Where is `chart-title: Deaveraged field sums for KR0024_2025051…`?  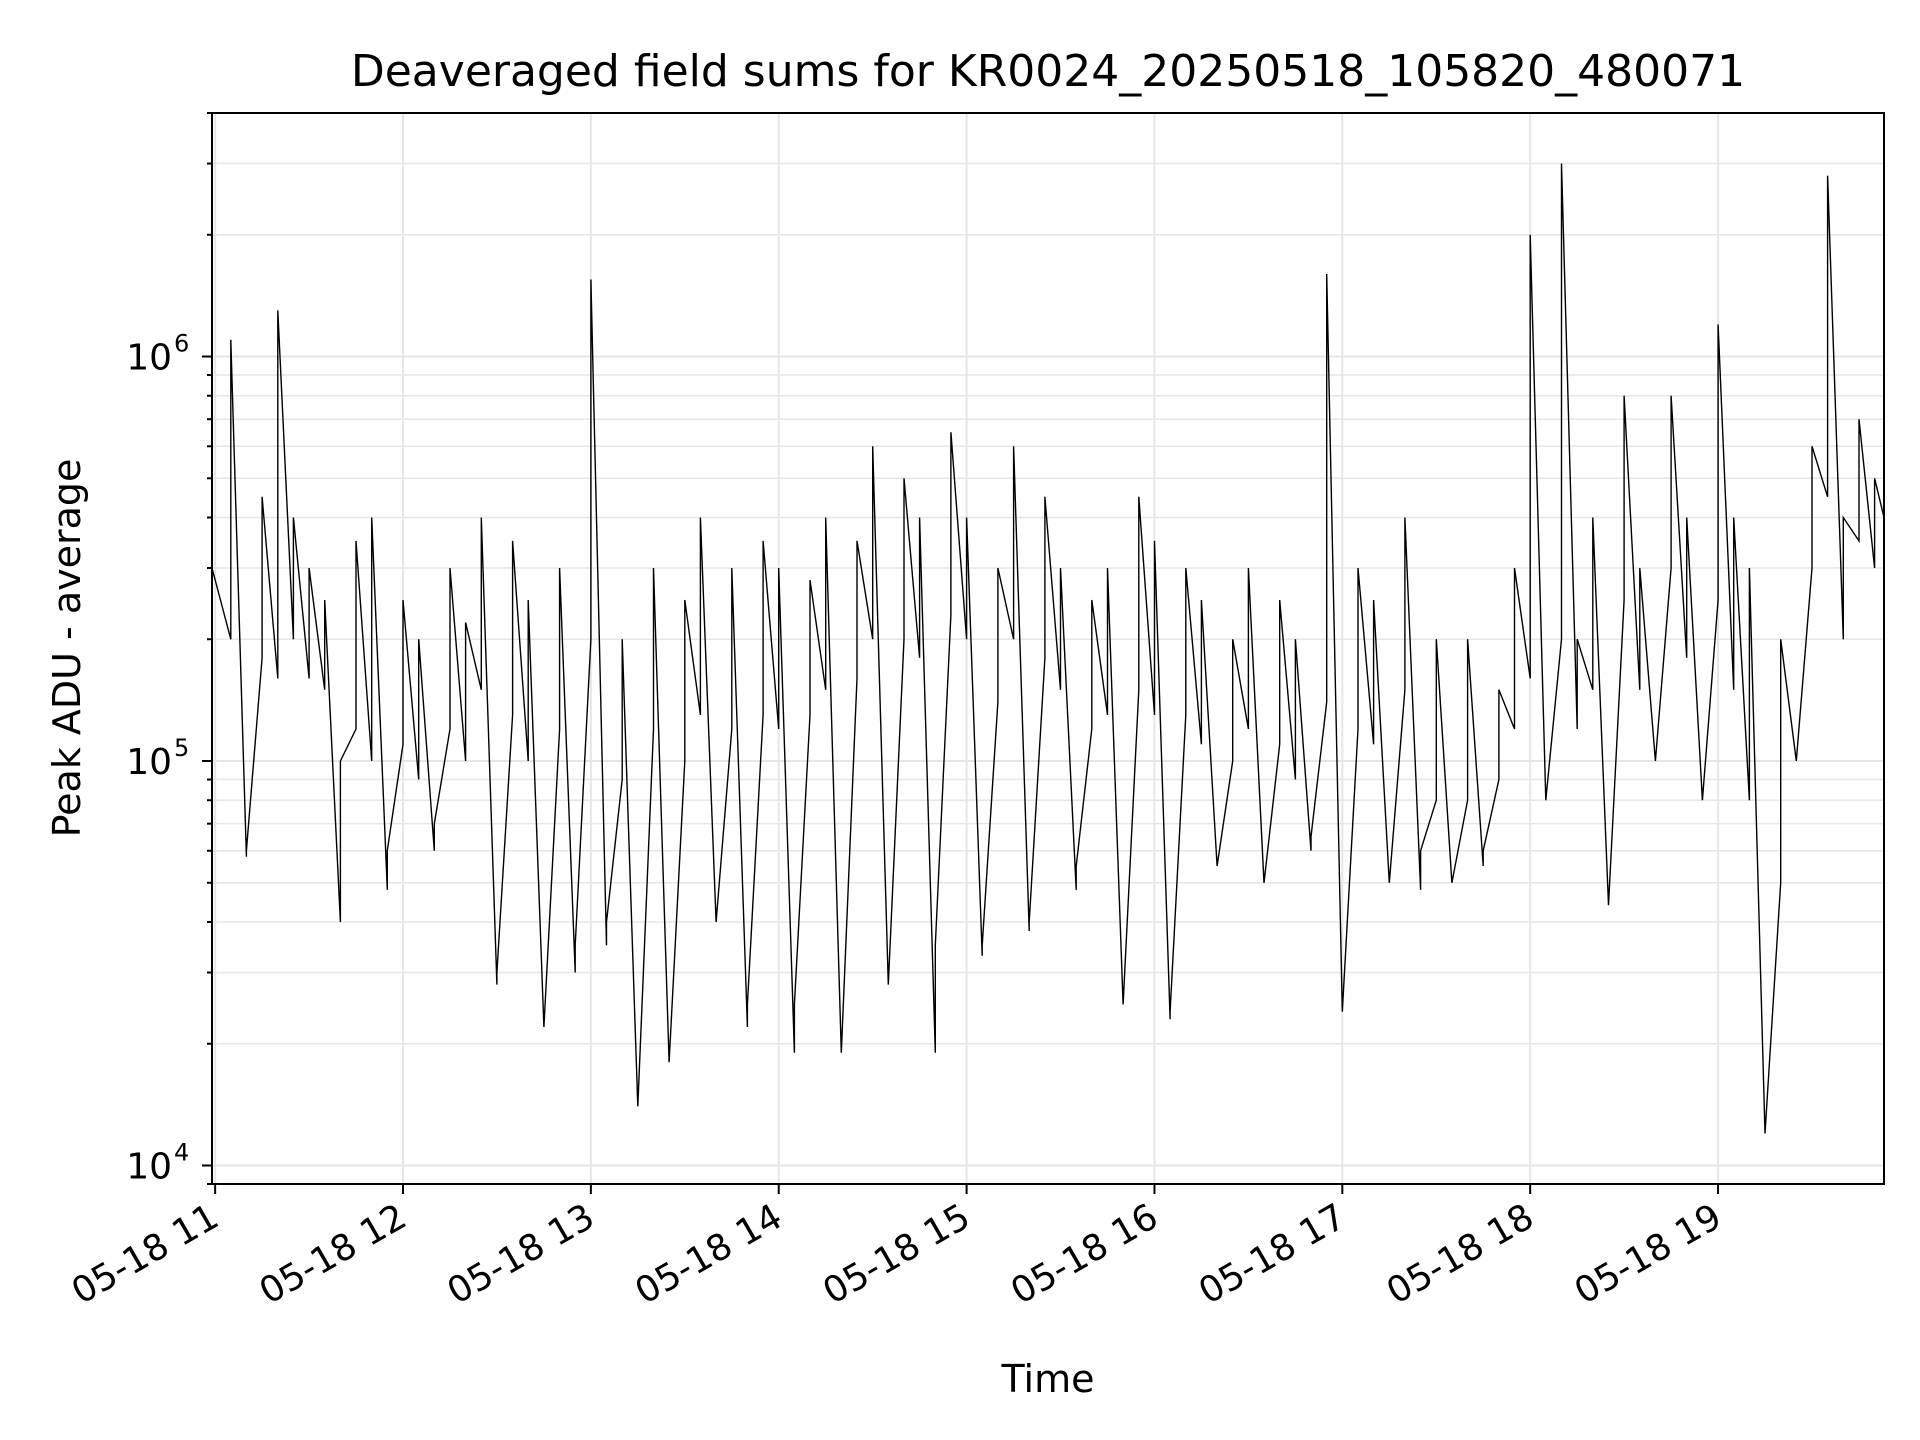 chart-title: Deaveraged field sums for KR0024_2025051… is located at coordinates (1048, 71).